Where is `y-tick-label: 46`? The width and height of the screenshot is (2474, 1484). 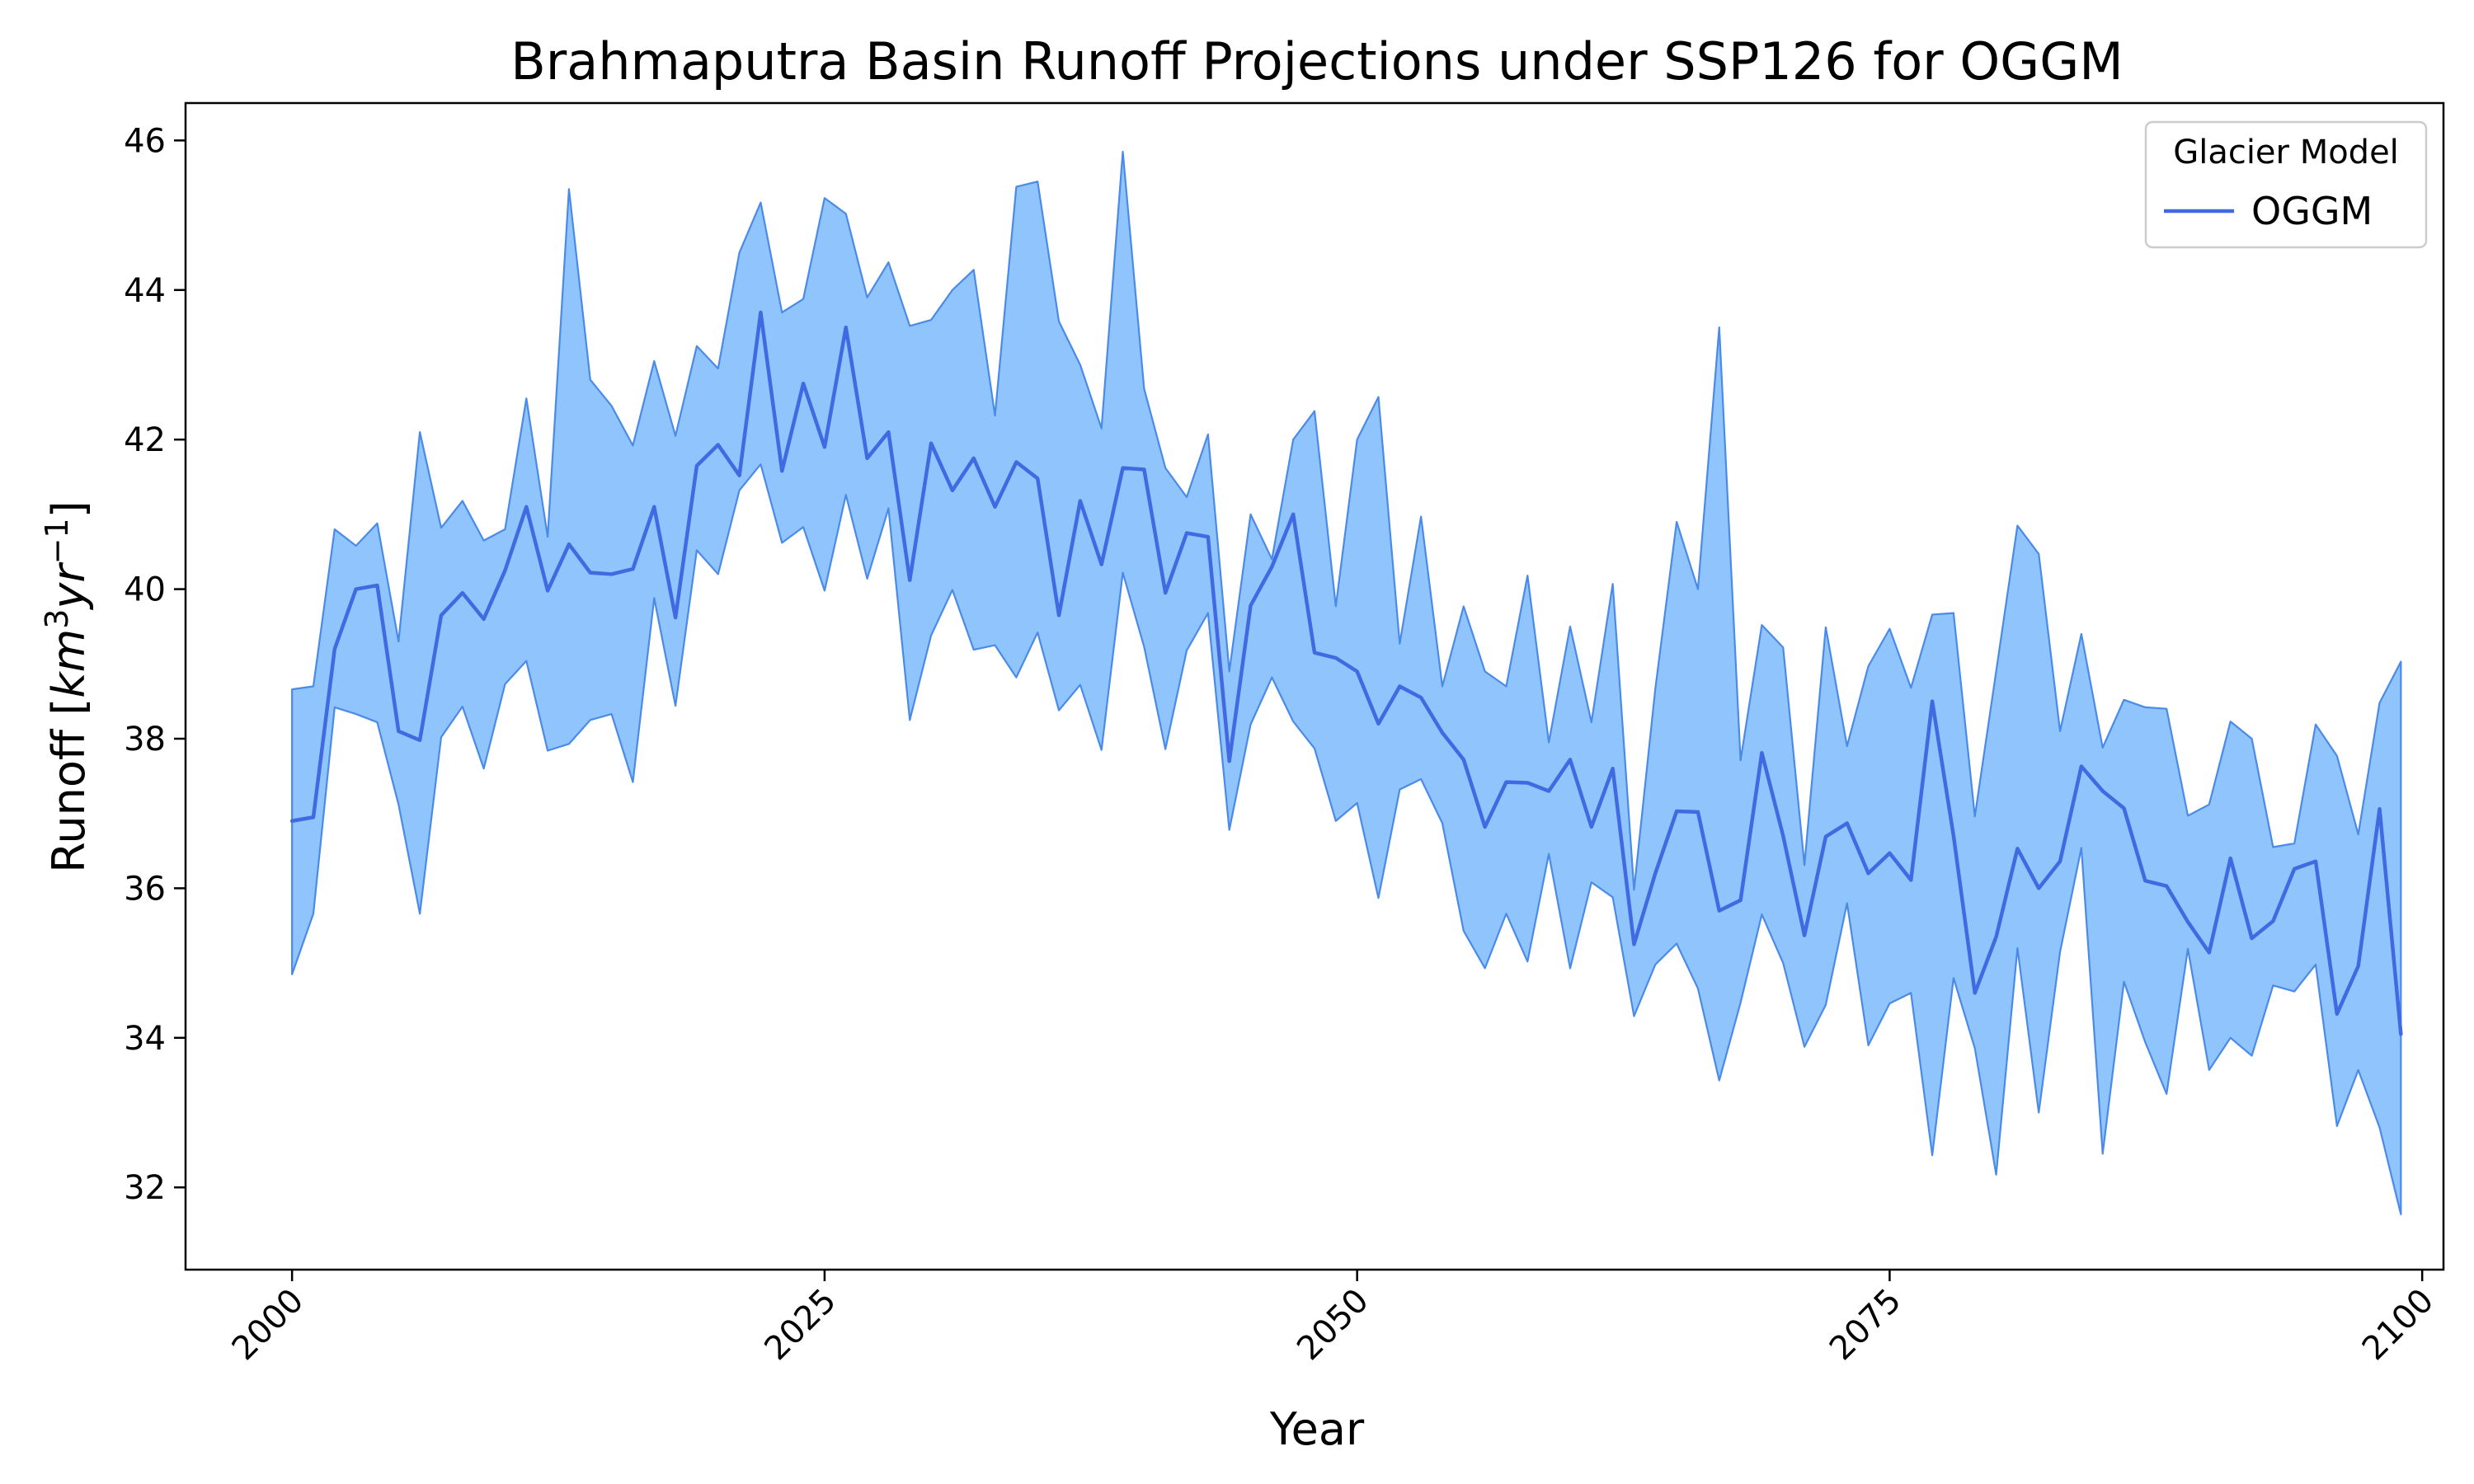
y-tick-label: 46 is located at coordinates (145, 141).